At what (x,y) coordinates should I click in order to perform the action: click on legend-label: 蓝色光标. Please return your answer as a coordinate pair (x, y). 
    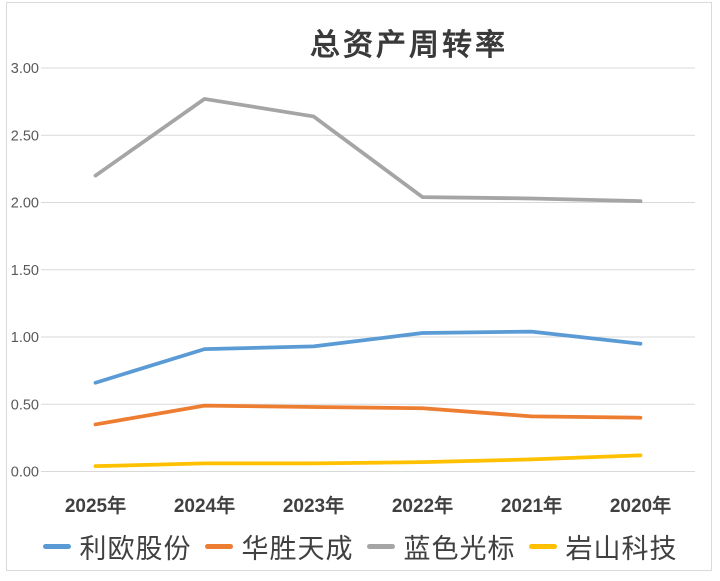
    Looking at the image, I should click on (459, 549).